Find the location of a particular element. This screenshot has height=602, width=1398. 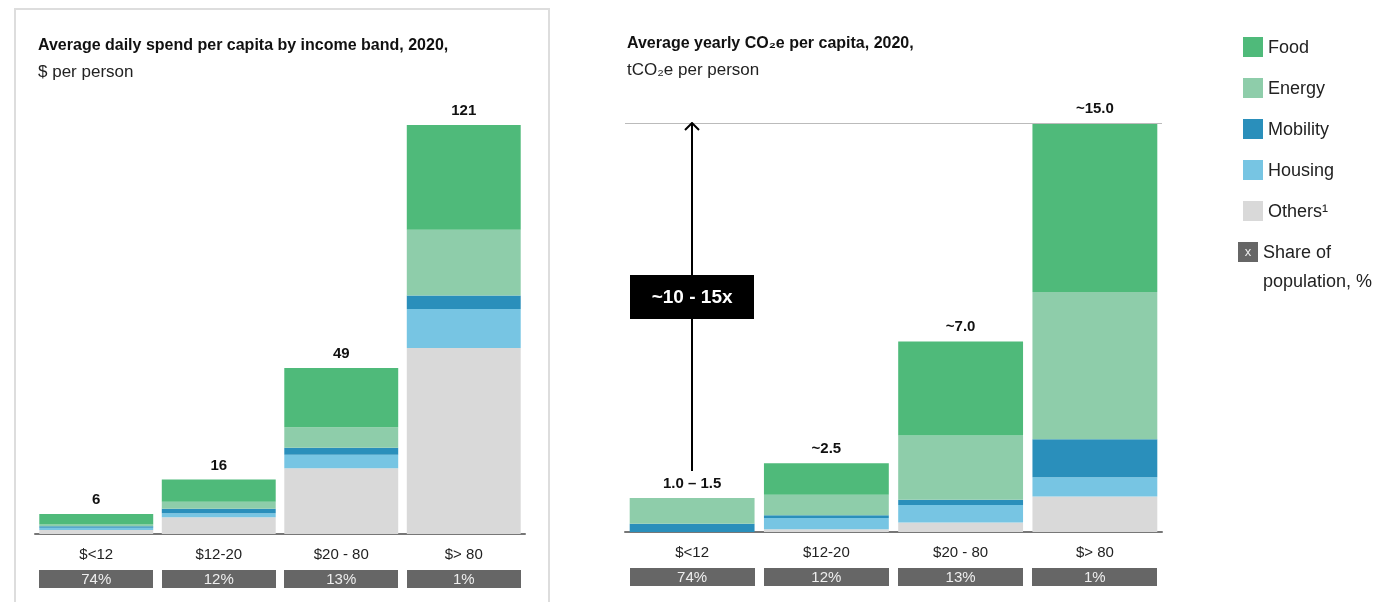

annotation: 6 is located at coordinates (96, 498).